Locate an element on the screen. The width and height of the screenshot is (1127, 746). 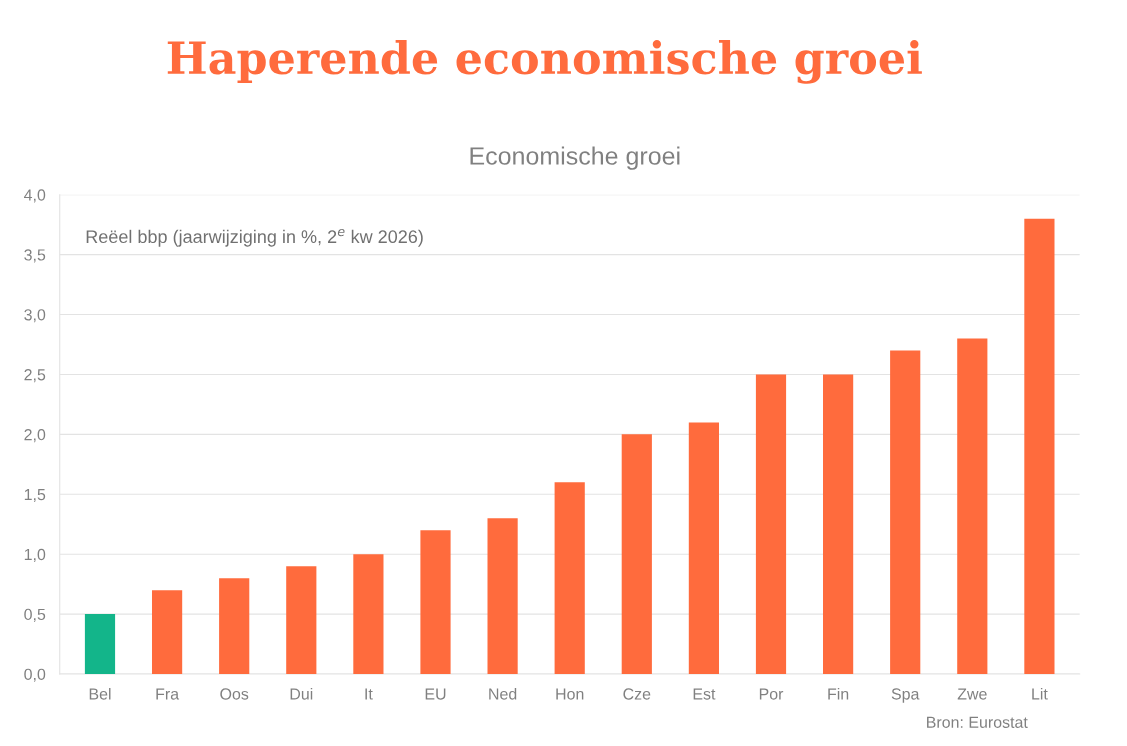
x-tick-label: Fin is located at coordinates (838, 693).